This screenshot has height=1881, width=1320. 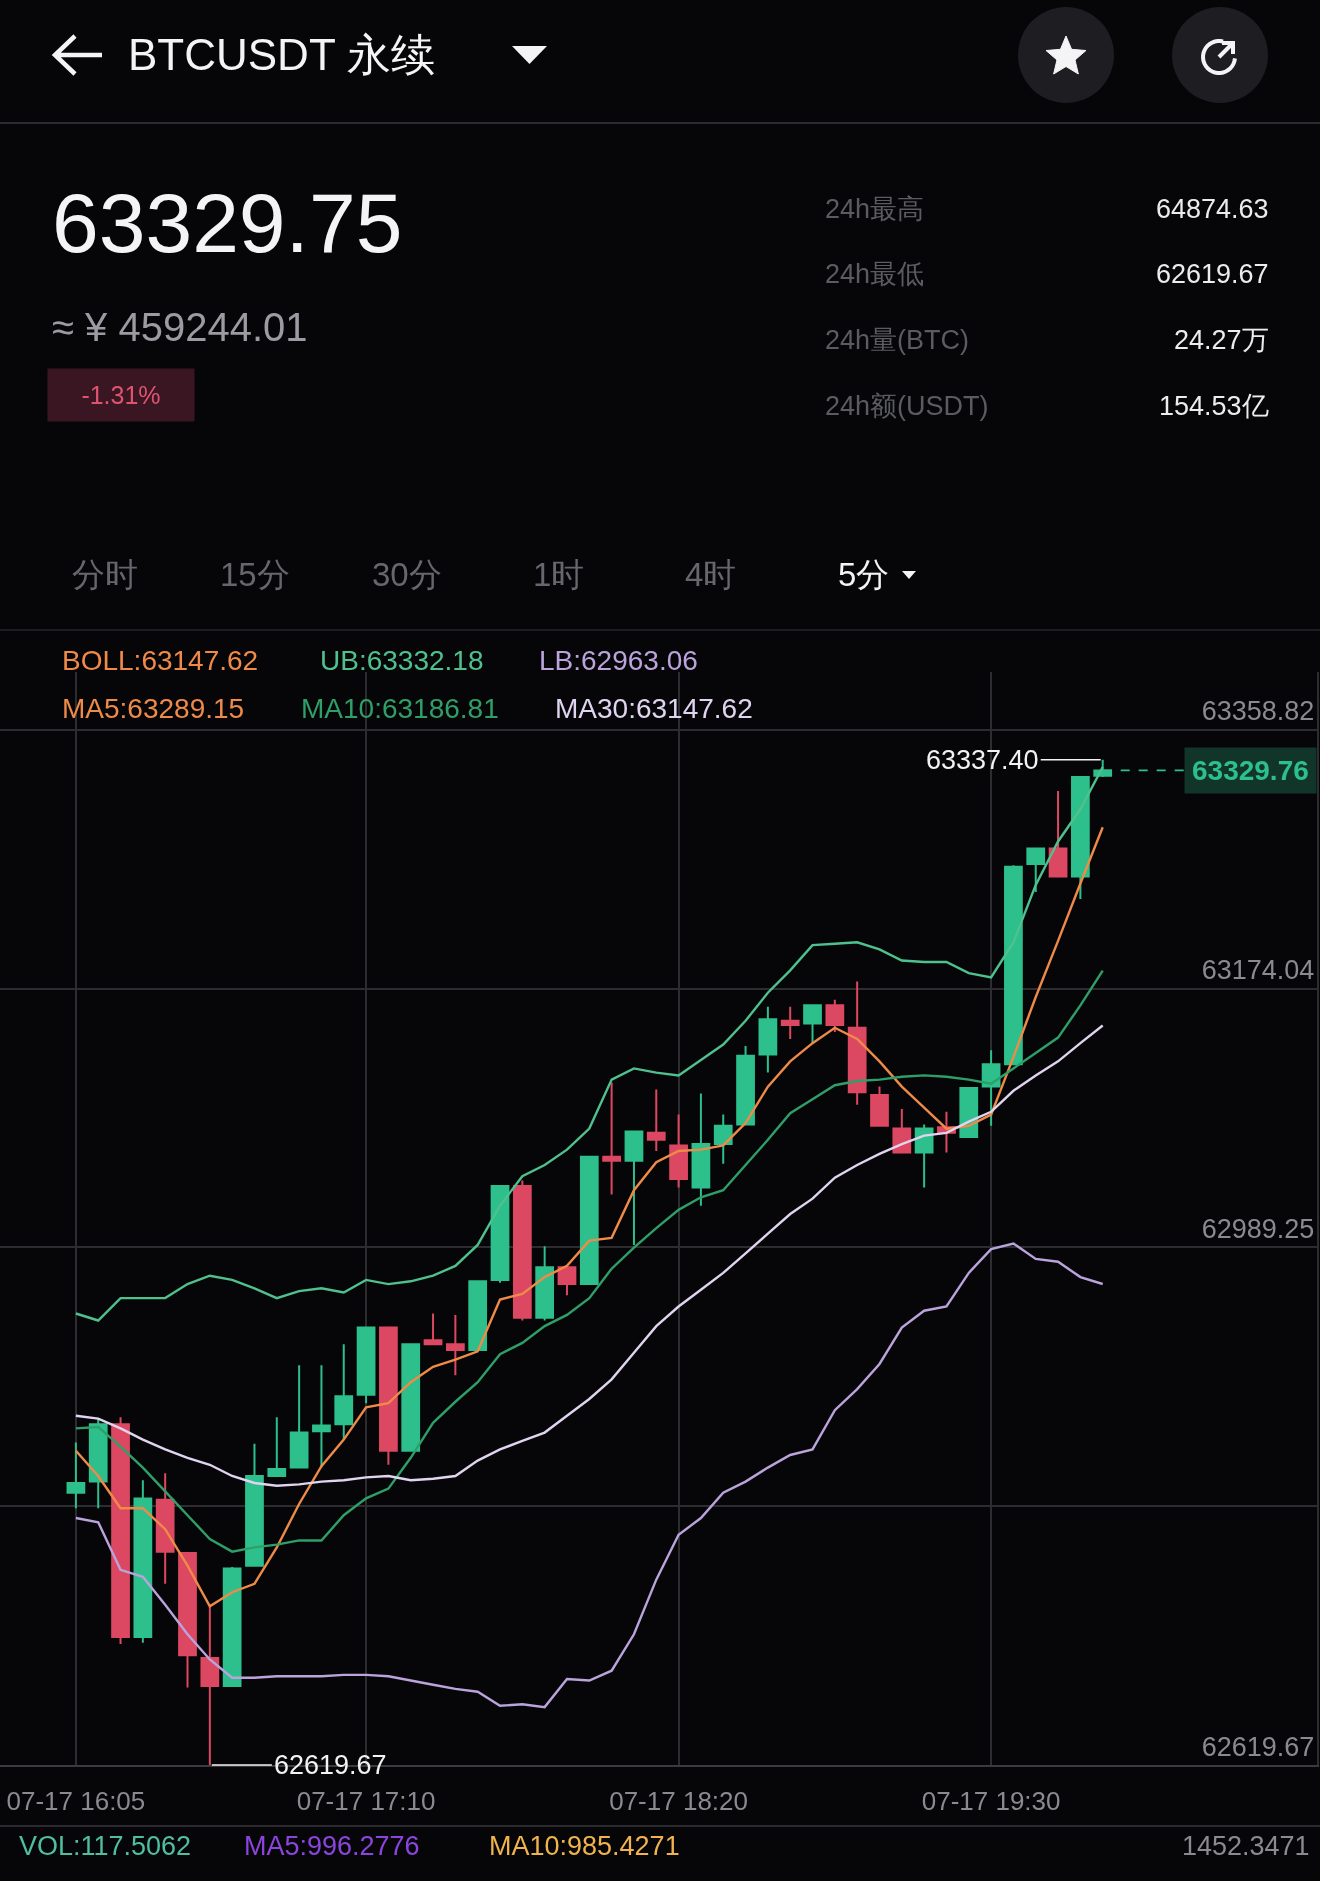 What do you see at coordinates (584, 1846) in the screenshot?
I see `text: MA10:985.4271` at bounding box center [584, 1846].